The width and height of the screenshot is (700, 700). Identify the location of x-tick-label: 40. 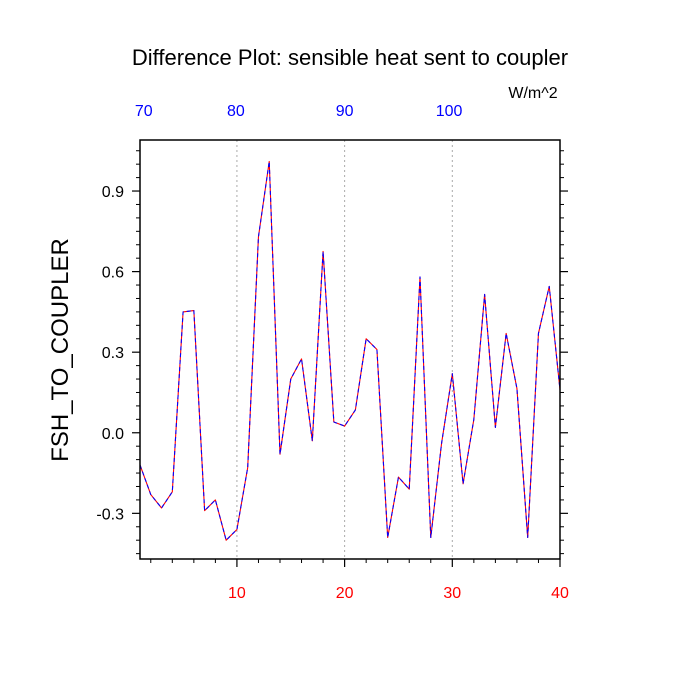
(560, 593).